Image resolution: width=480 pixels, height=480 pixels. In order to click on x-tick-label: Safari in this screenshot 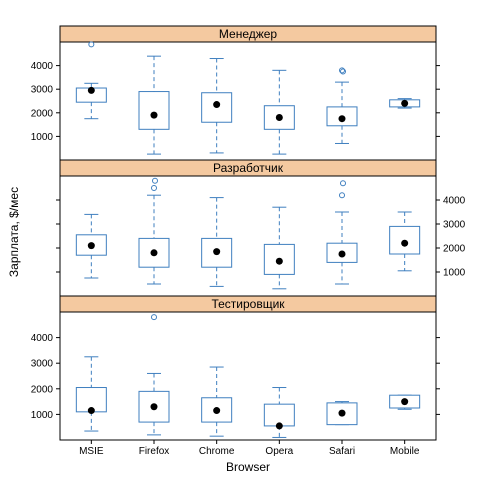, I will do `click(342, 451)`.